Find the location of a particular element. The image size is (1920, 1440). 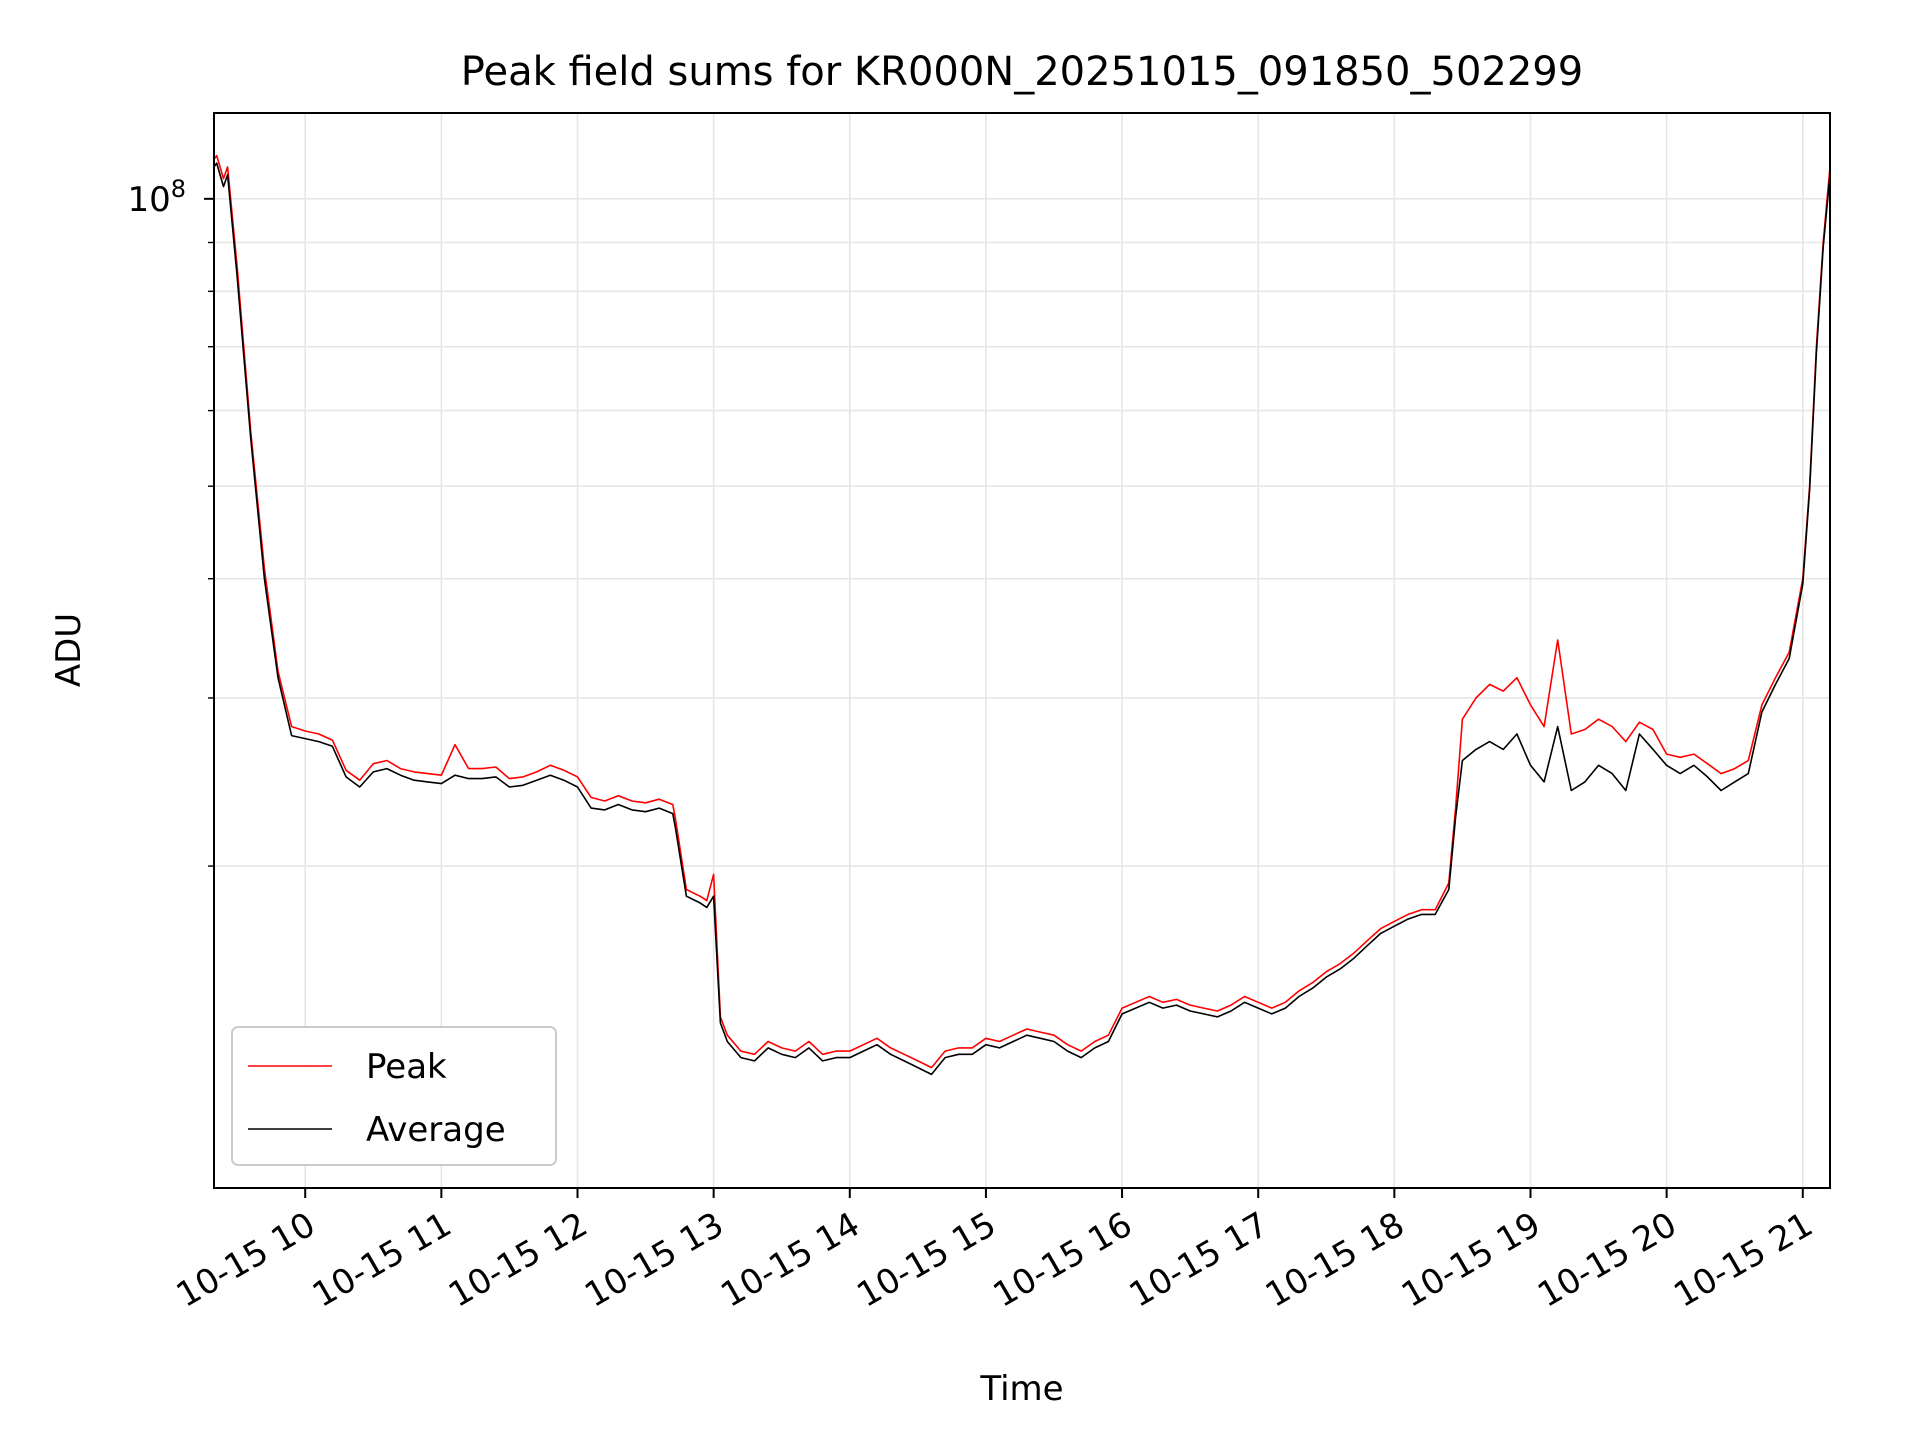

legend-box is located at coordinates (394, 1096).